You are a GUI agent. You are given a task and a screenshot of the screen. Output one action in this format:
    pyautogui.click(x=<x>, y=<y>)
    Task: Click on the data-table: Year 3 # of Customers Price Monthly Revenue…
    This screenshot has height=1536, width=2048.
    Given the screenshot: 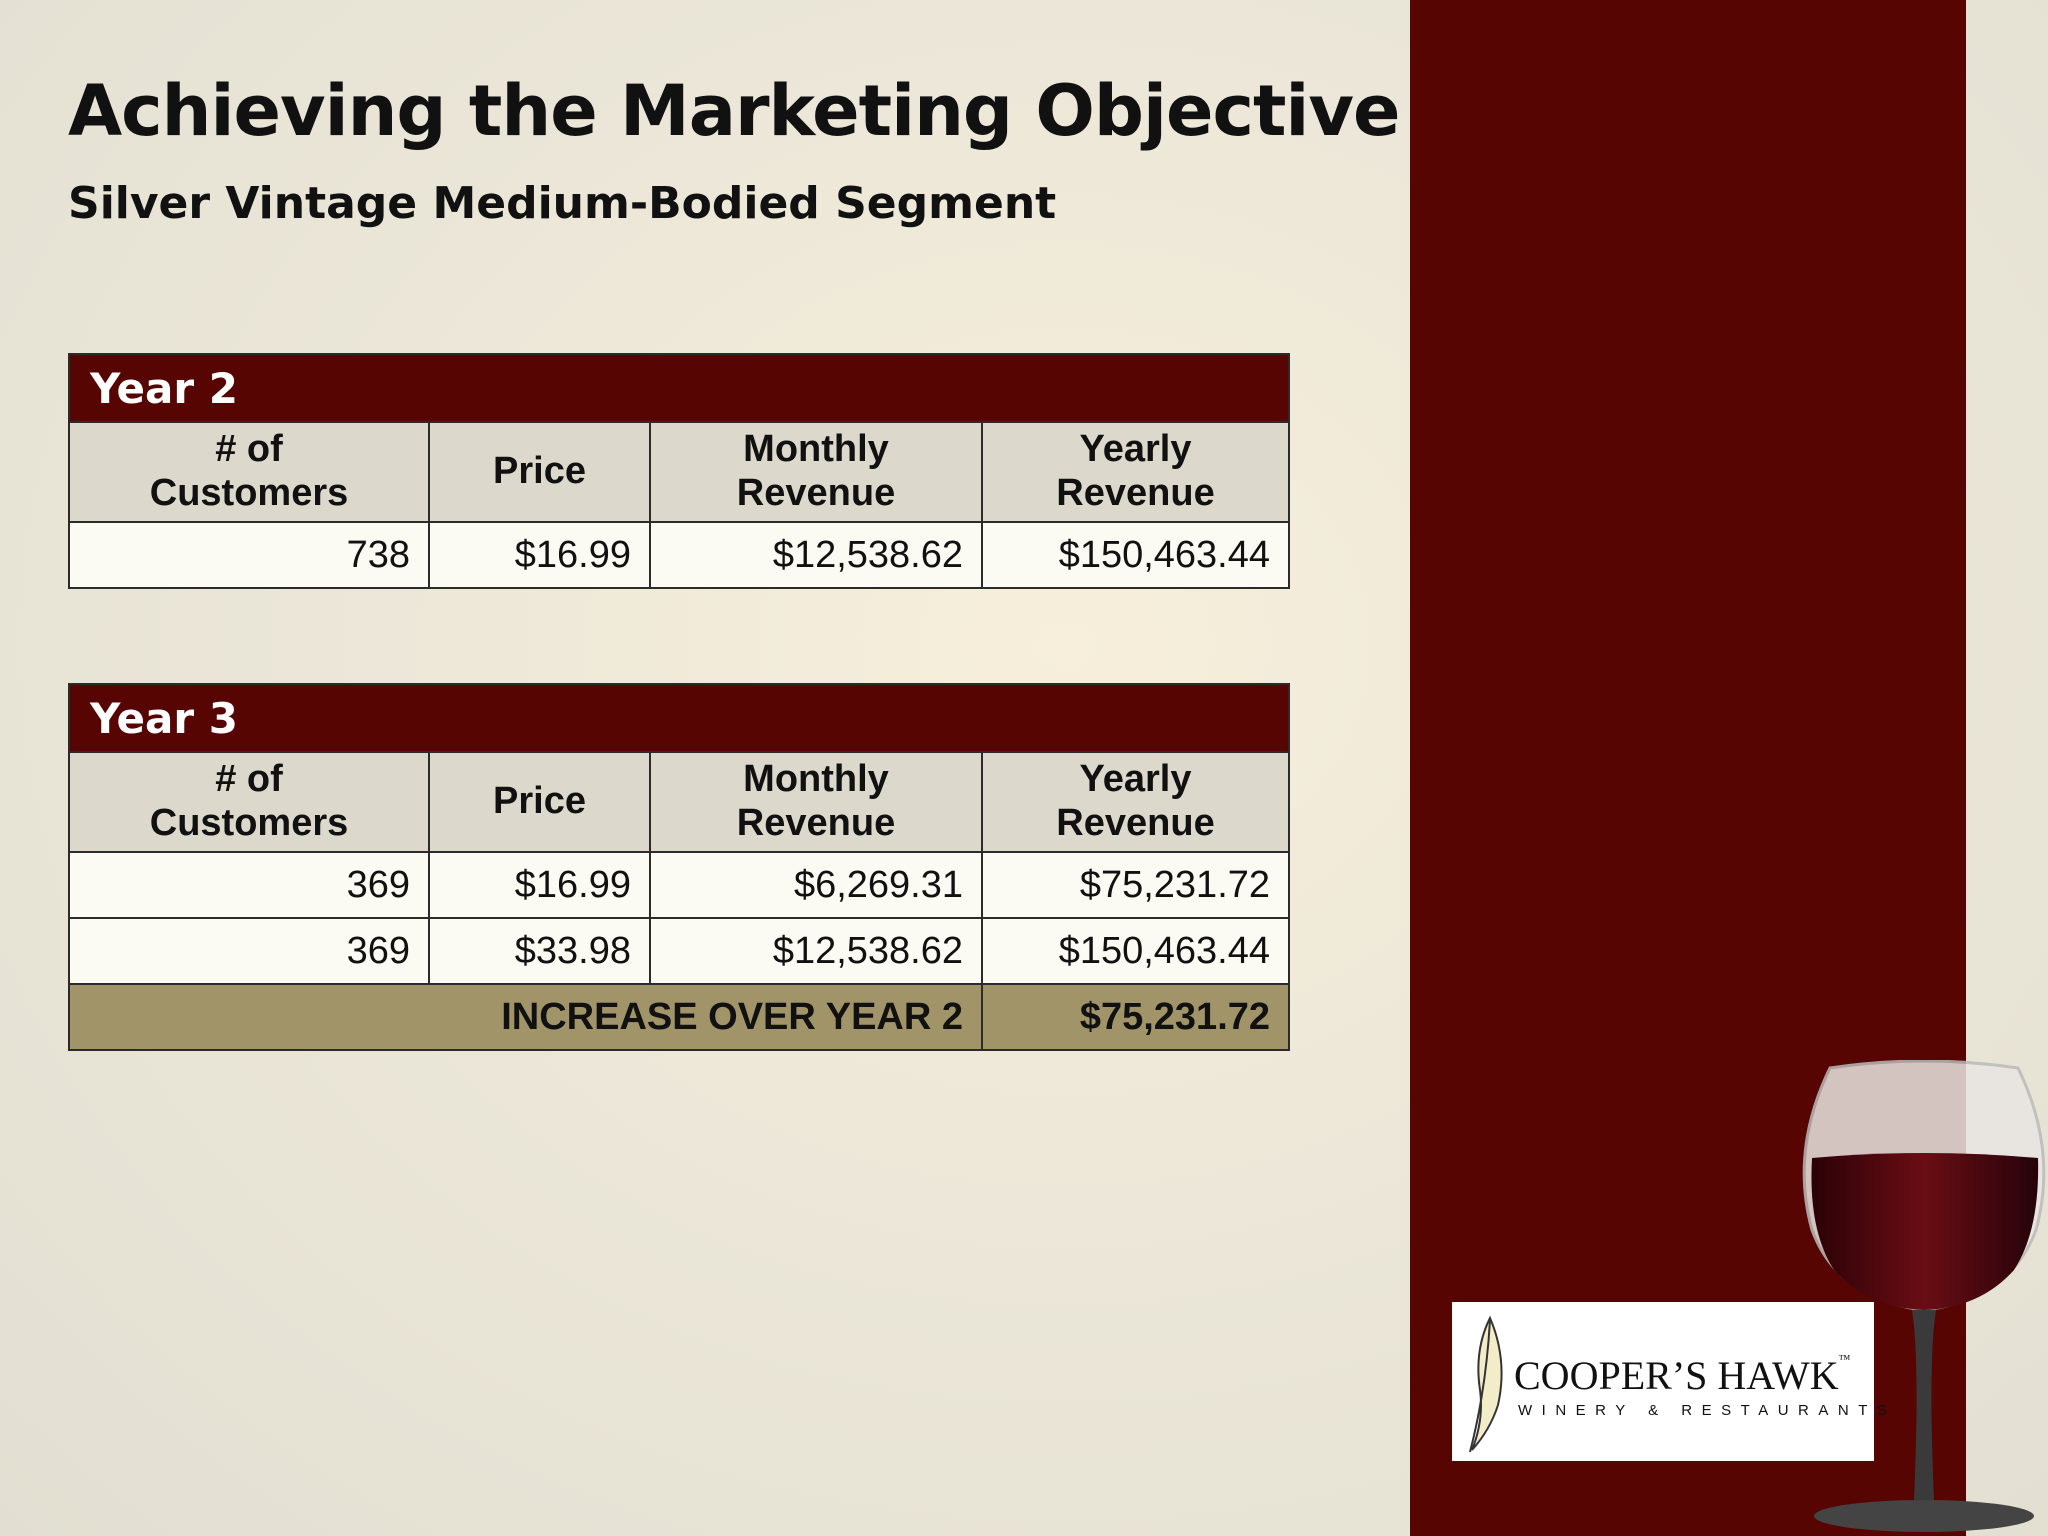 What is the action you would take?
    pyautogui.click(x=679, y=867)
    